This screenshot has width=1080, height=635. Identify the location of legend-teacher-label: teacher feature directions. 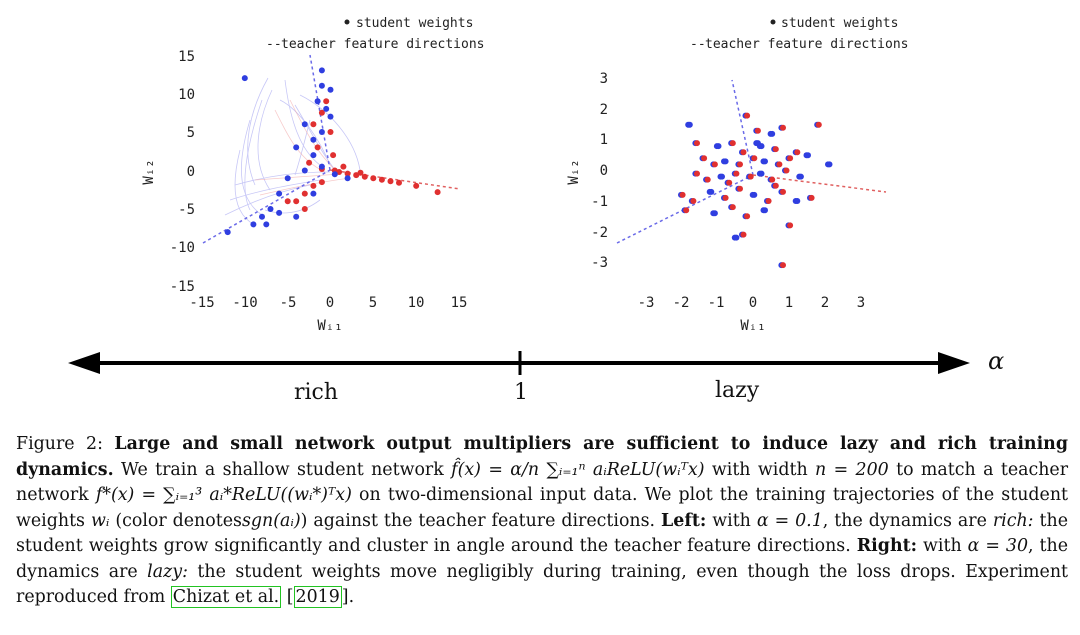
(383, 44).